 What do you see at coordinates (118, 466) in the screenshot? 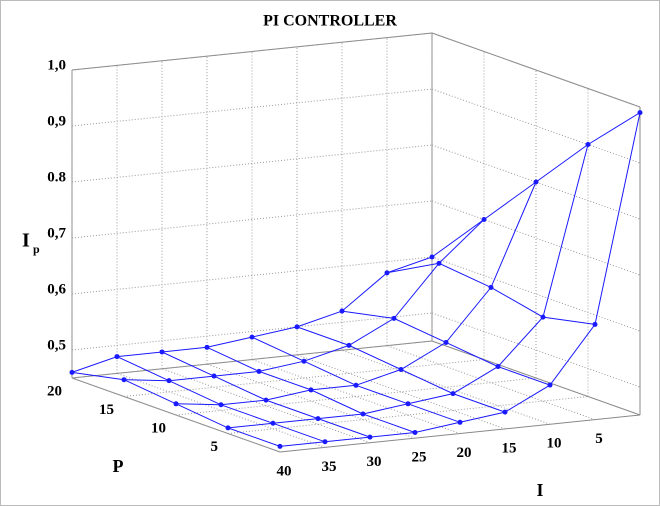
I see `x-axis-label: P` at bounding box center [118, 466].